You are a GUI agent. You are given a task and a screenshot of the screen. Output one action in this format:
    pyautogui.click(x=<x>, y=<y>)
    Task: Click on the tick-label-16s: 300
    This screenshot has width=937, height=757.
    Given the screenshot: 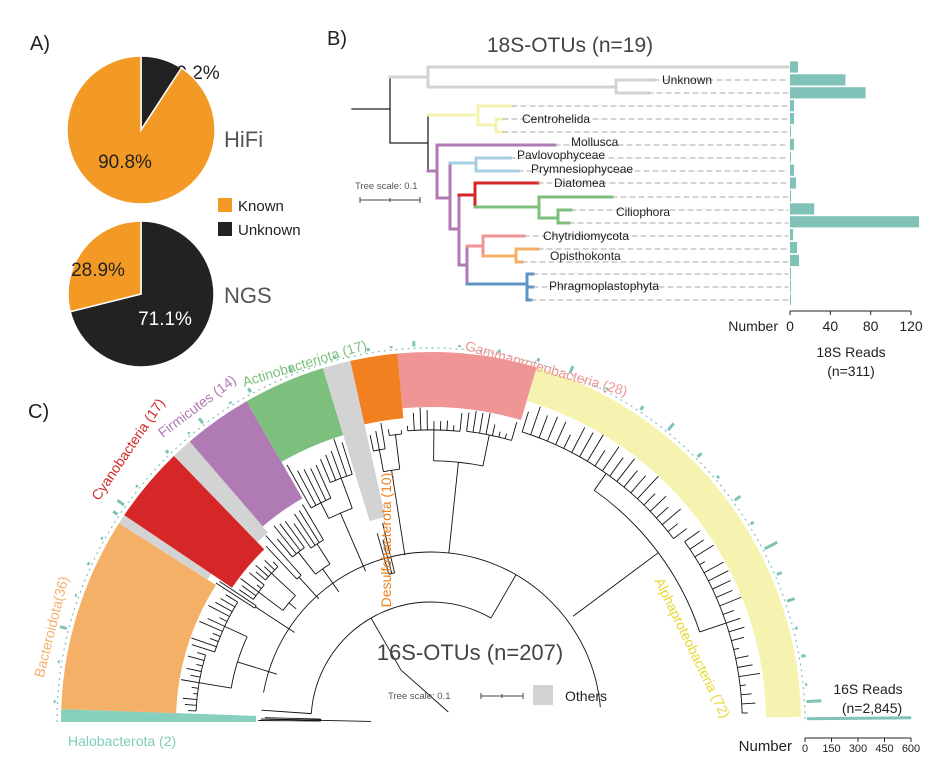 What is the action you would take?
    pyautogui.click(x=858, y=749)
    